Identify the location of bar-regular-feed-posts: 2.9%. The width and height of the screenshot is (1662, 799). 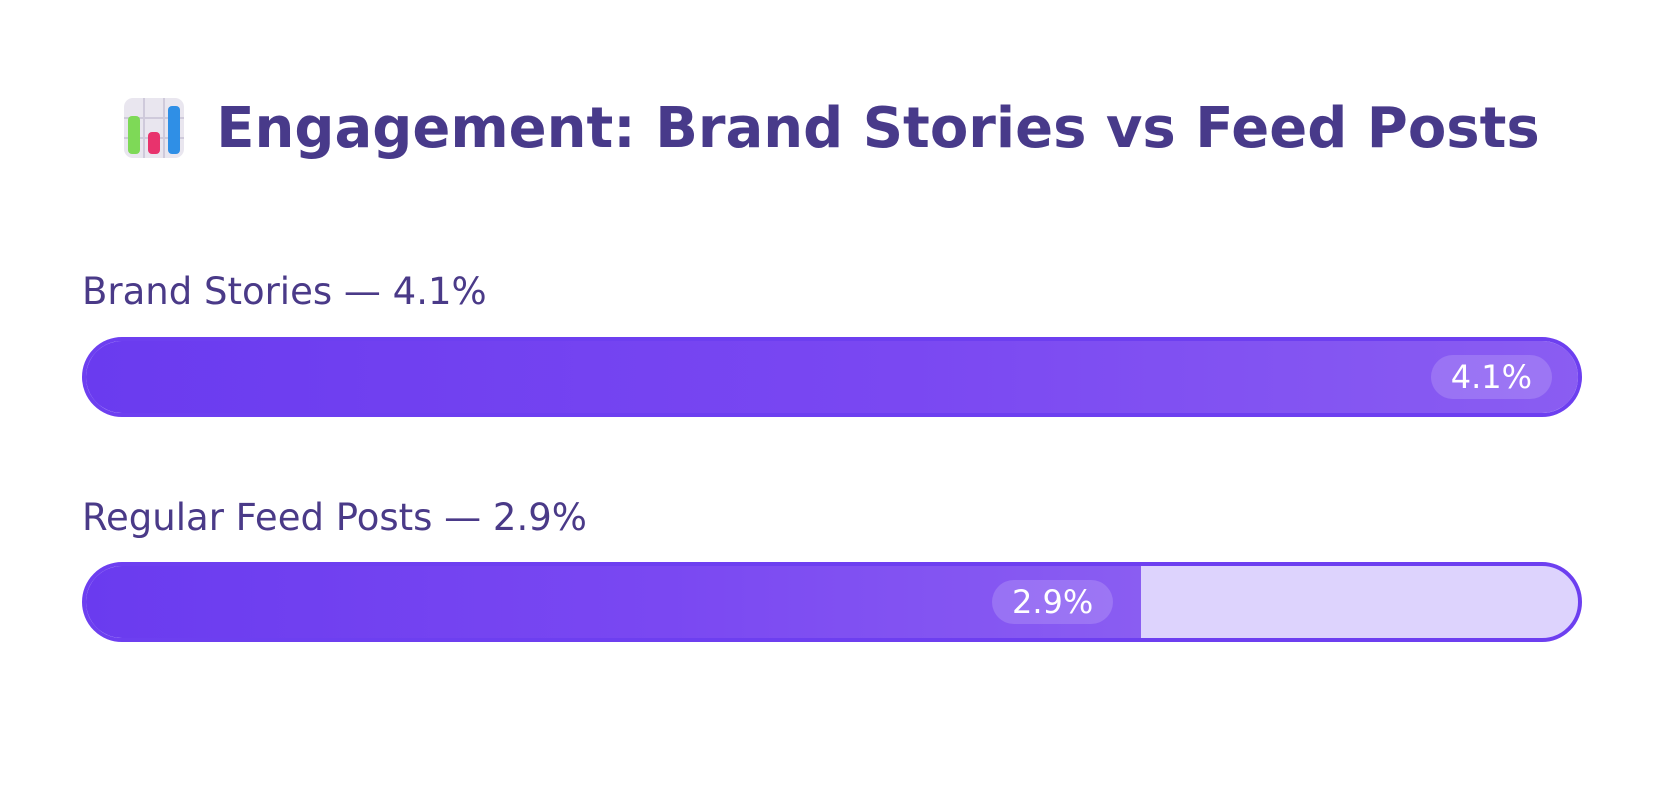
(614, 602).